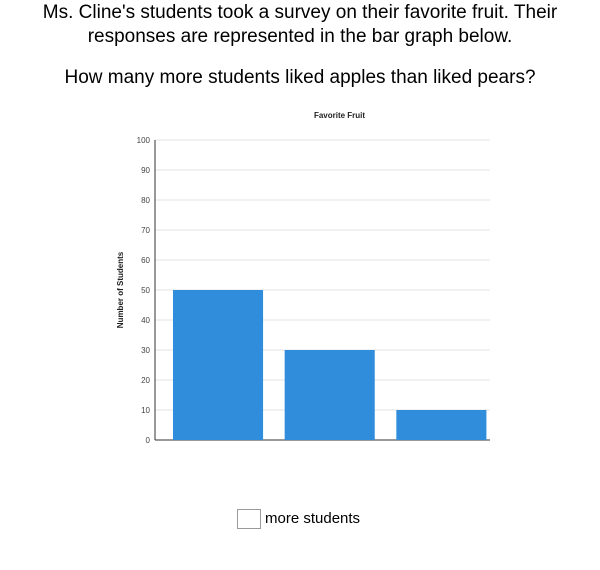 This screenshot has width=600, height=570. I want to click on y-tick-label: 10, so click(145, 410).